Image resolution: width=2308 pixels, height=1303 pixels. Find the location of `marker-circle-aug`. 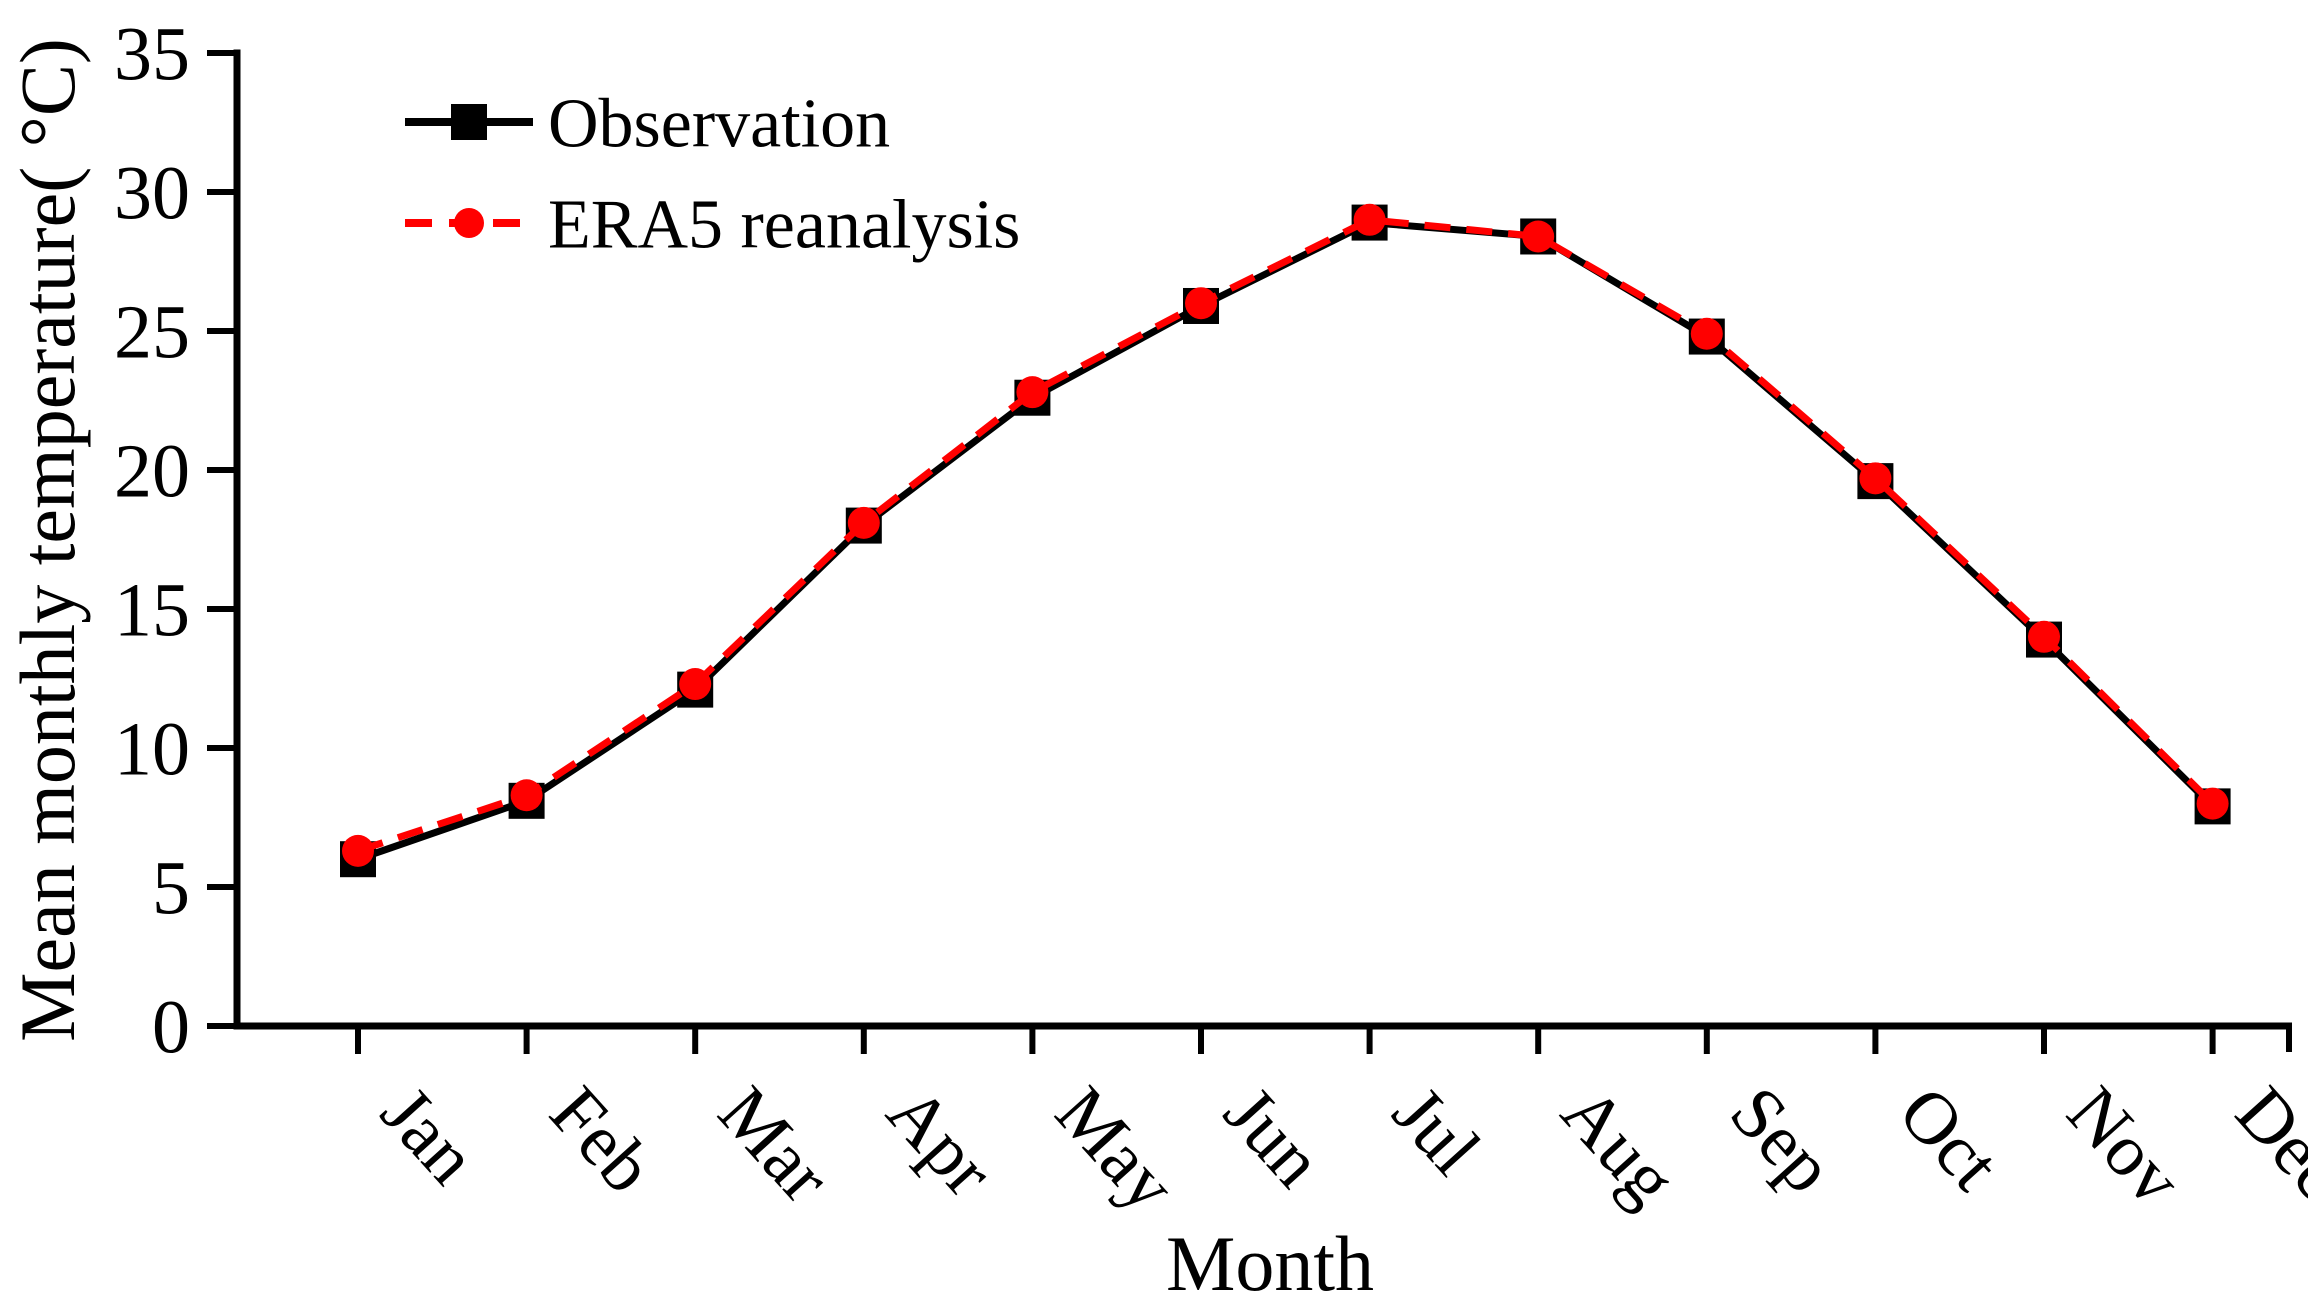

marker-circle-aug is located at coordinates (1538, 236).